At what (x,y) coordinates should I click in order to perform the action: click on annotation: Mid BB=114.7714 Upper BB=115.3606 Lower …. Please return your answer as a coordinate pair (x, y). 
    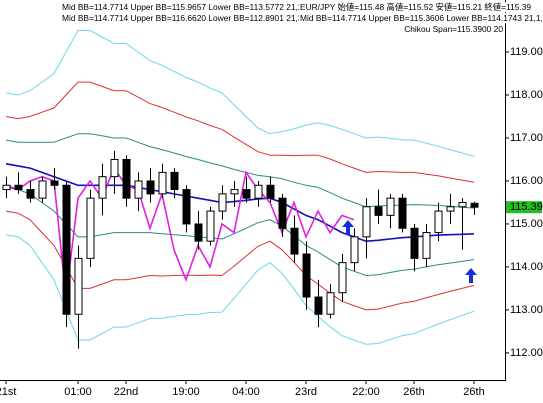
    Looking at the image, I should click on (421, 18).